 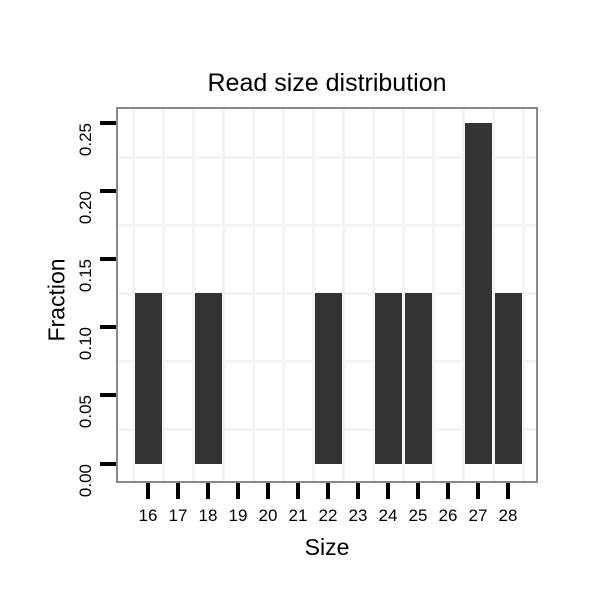 What do you see at coordinates (388, 515) in the screenshot?
I see `x-tick-label: 24` at bounding box center [388, 515].